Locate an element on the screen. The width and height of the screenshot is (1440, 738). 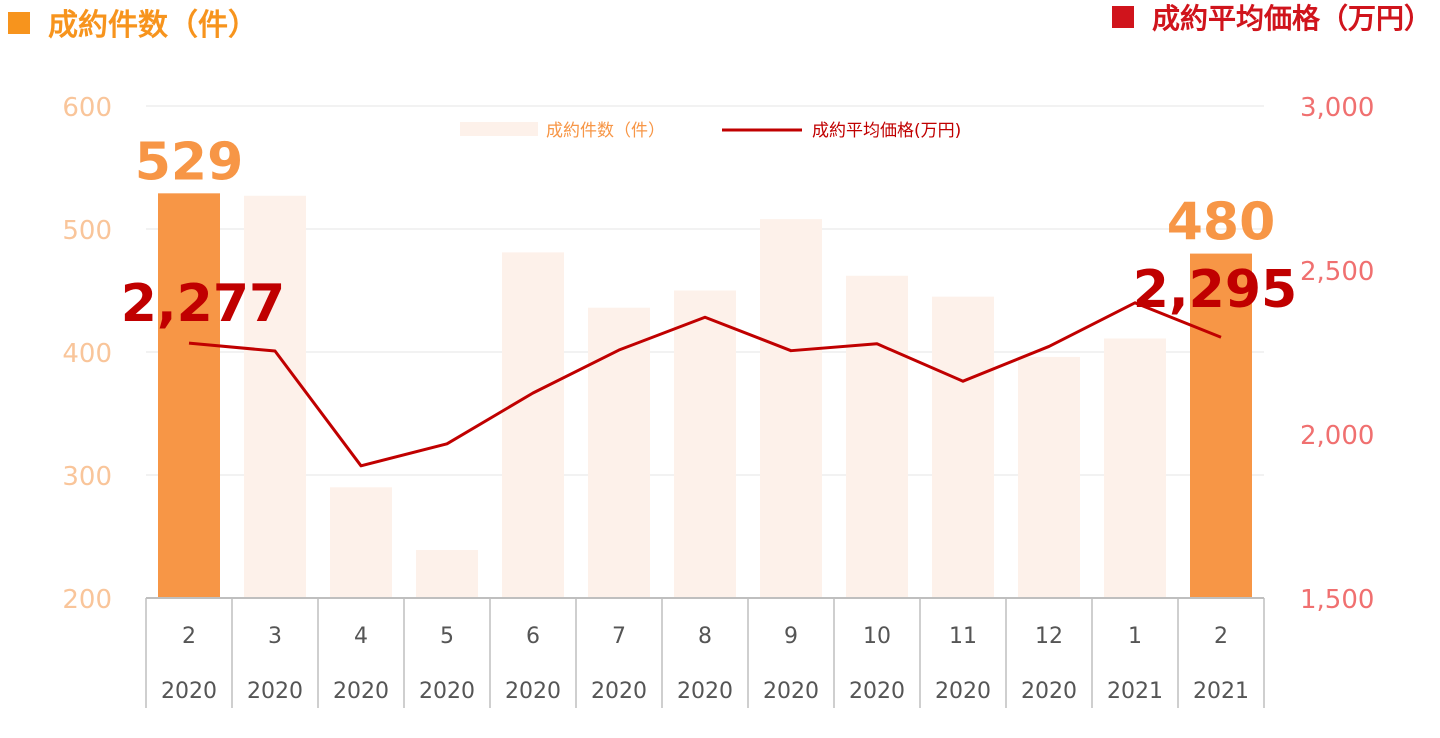
line-label-first: 2,277 is located at coordinates (203, 304).